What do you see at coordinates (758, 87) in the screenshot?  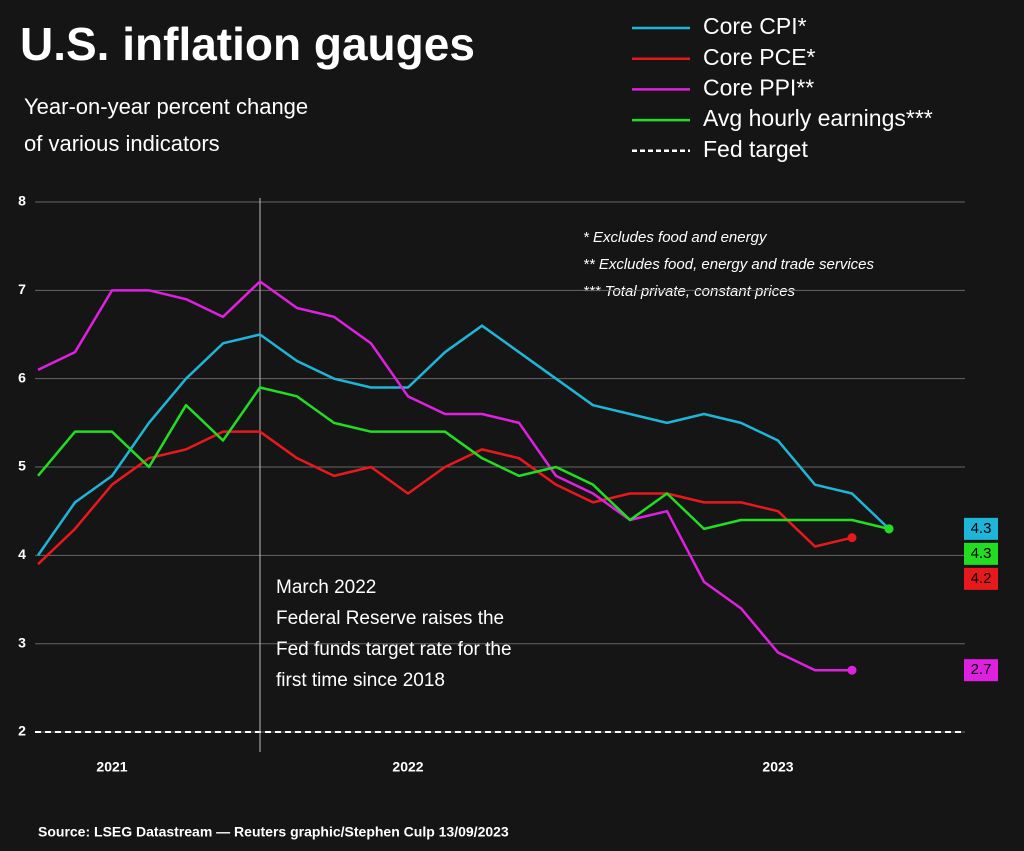 I see `legend-label: Core PPI**` at bounding box center [758, 87].